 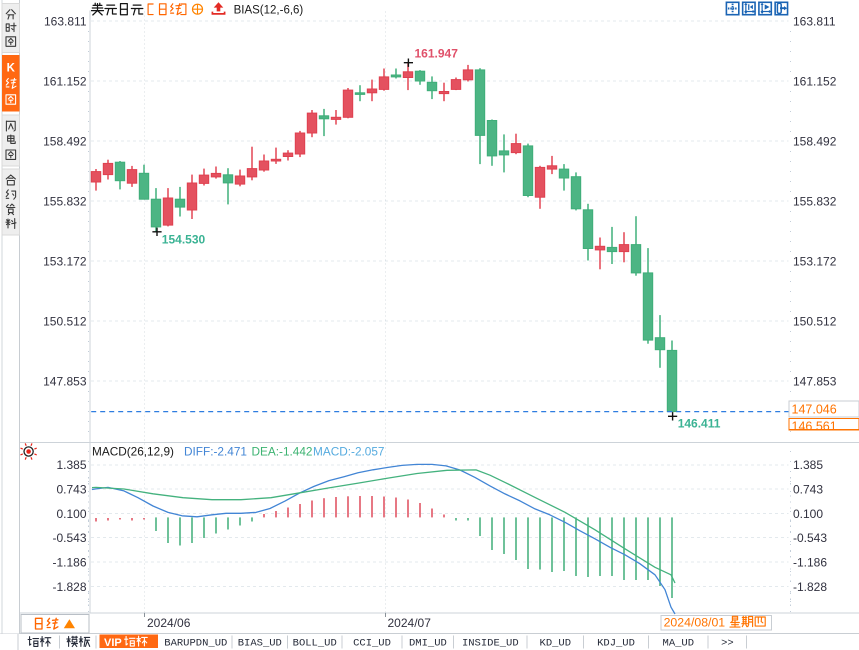 What do you see at coordinates (556, 644) in the screenshot?
I see `svg-text: KD_UD` at bounding box center [556, 644].